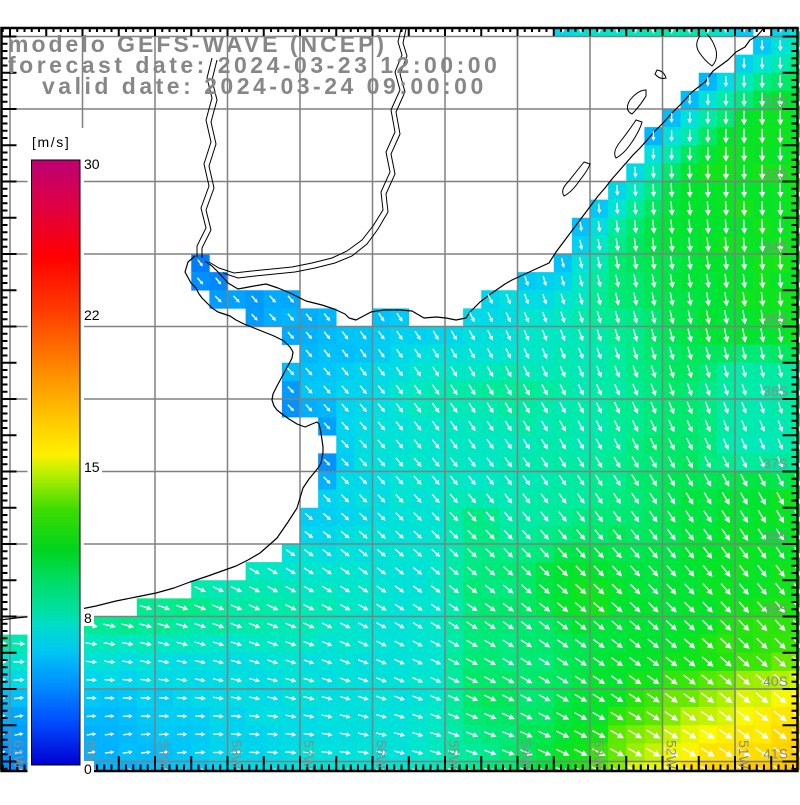 This screenshot has height=805, width=800. I want to click on svg-text: 52W, so click(672, 755).